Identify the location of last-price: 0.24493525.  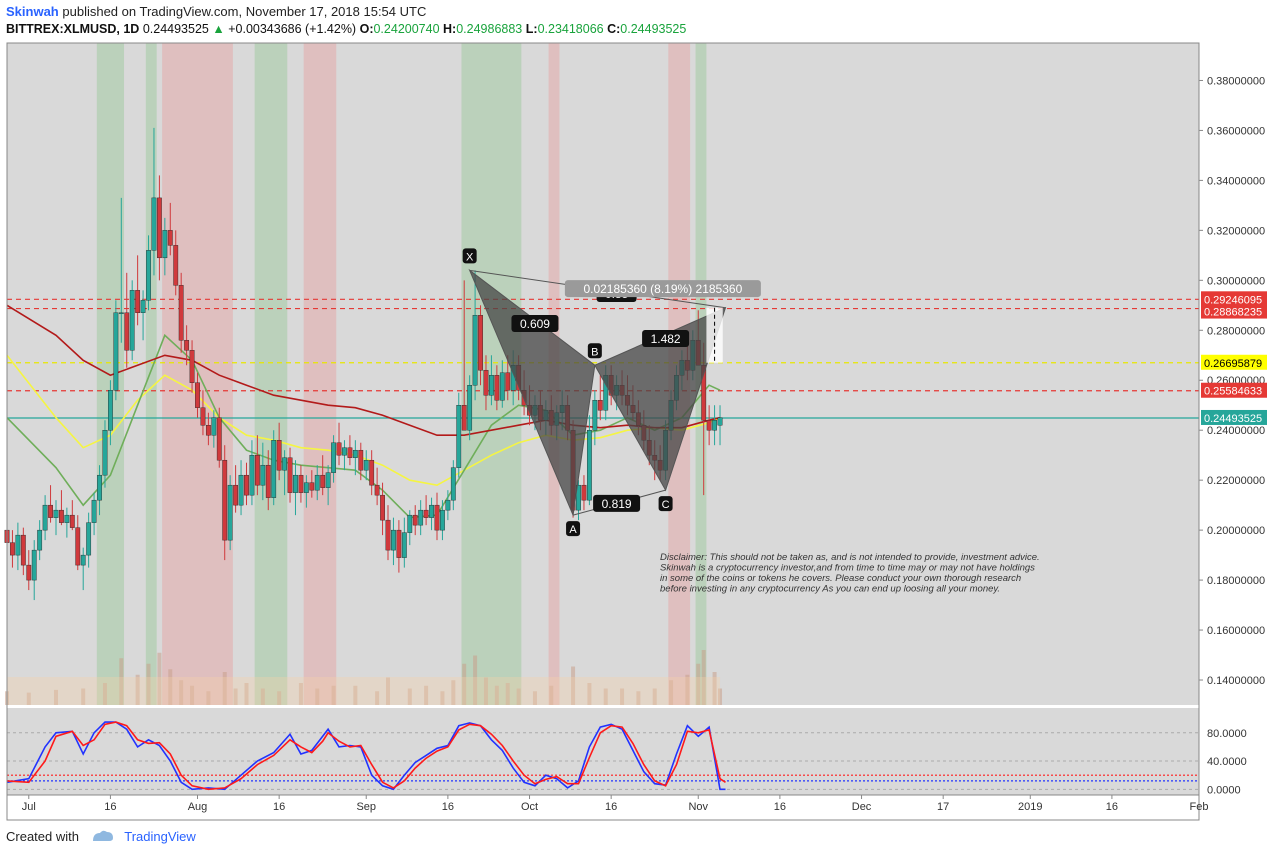
(175, 29).